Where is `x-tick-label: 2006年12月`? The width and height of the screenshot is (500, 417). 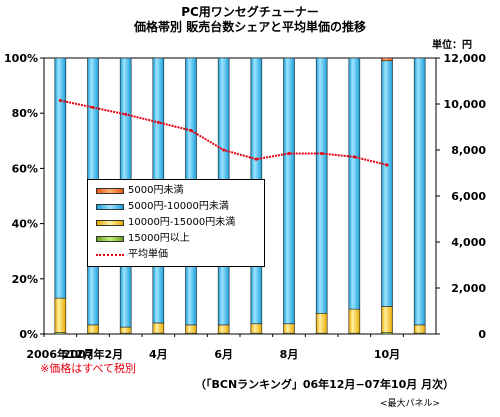 x-tick-label: 2006年12月 is located at coordinates (60, 354).